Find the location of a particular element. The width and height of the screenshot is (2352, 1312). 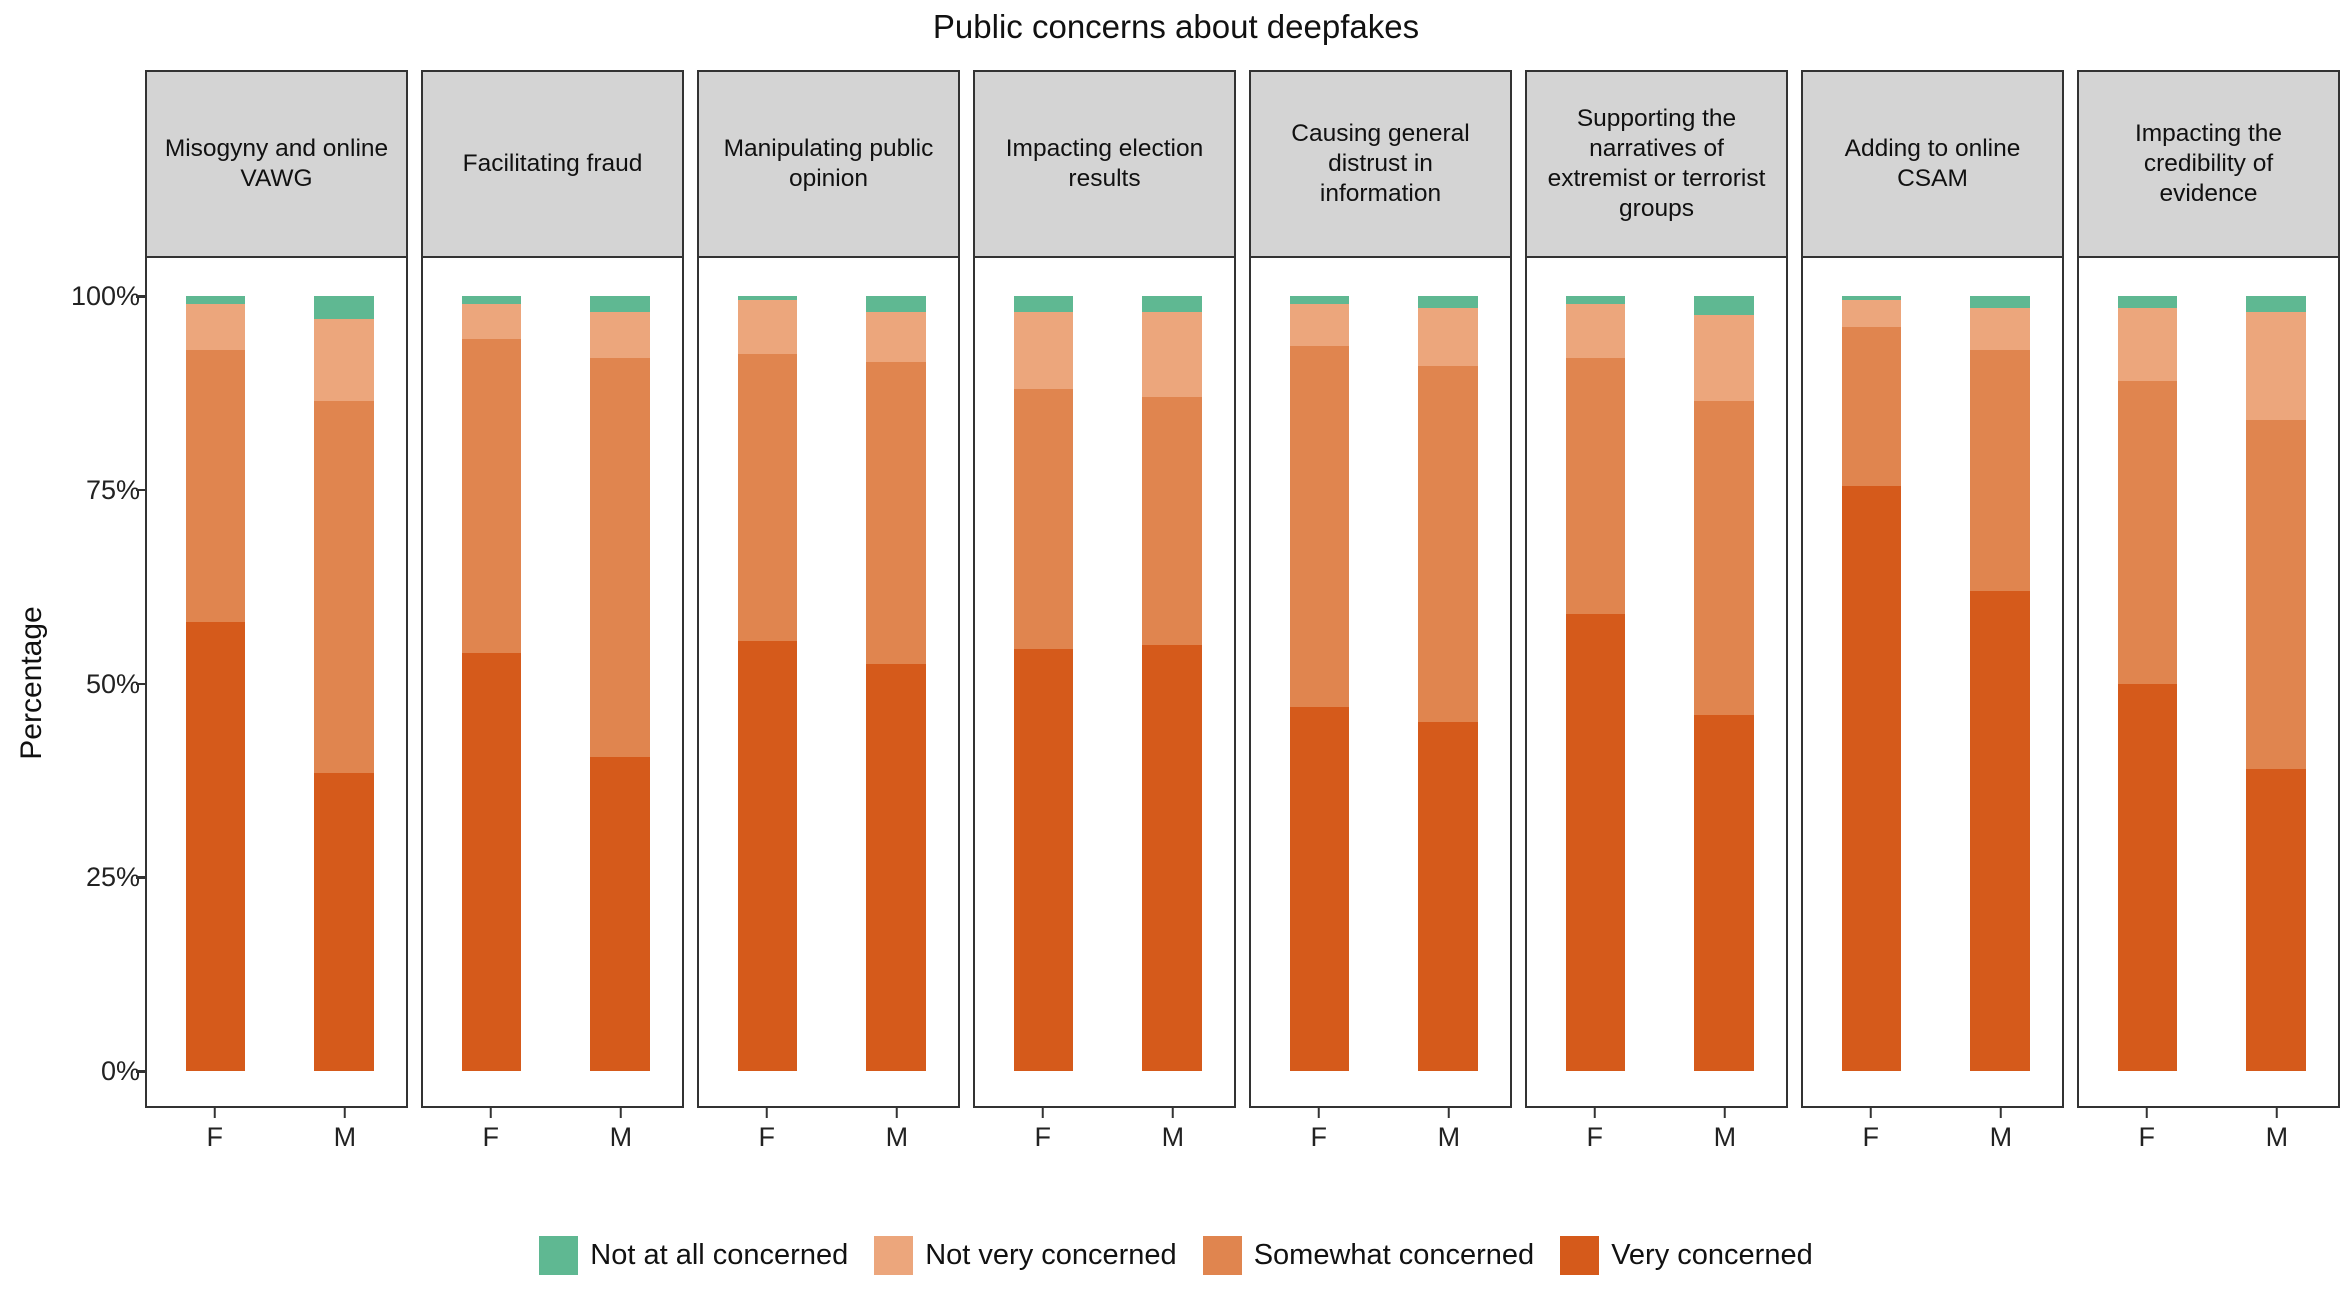

legend-item: Not very concerned is located at coordinates (1025, 1255).